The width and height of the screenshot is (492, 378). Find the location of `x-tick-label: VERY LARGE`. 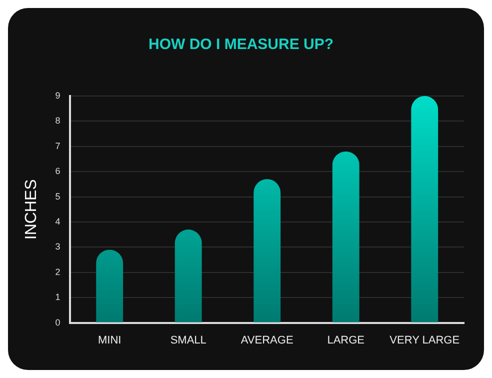

x-tick-label: VERY LARGE is located at coordinates (425, 340).